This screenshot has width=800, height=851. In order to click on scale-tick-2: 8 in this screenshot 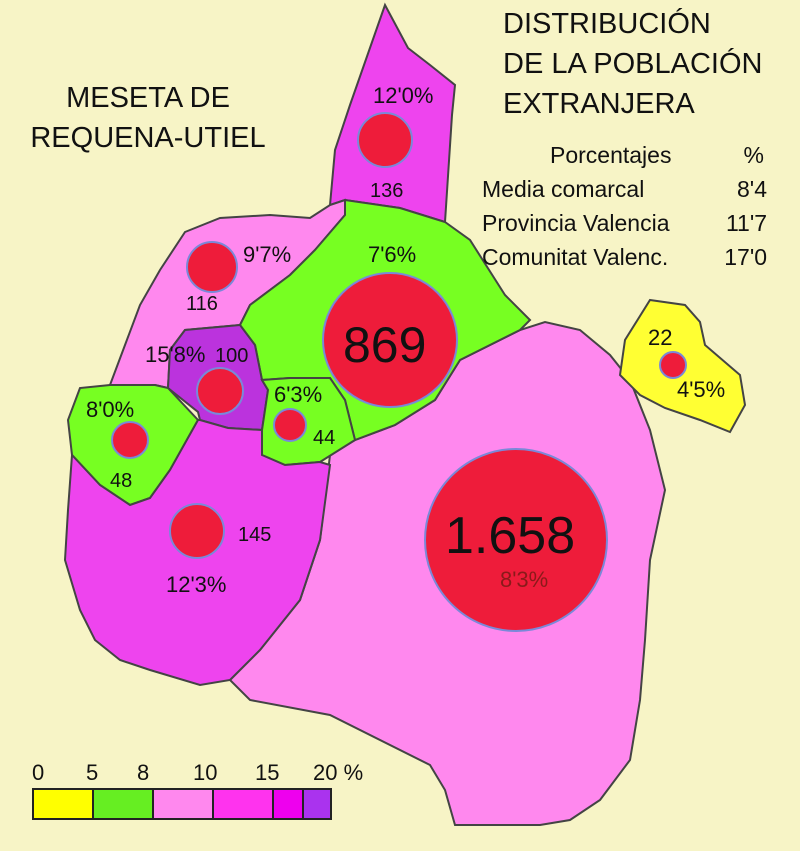, I will do `click(143, 772)`.